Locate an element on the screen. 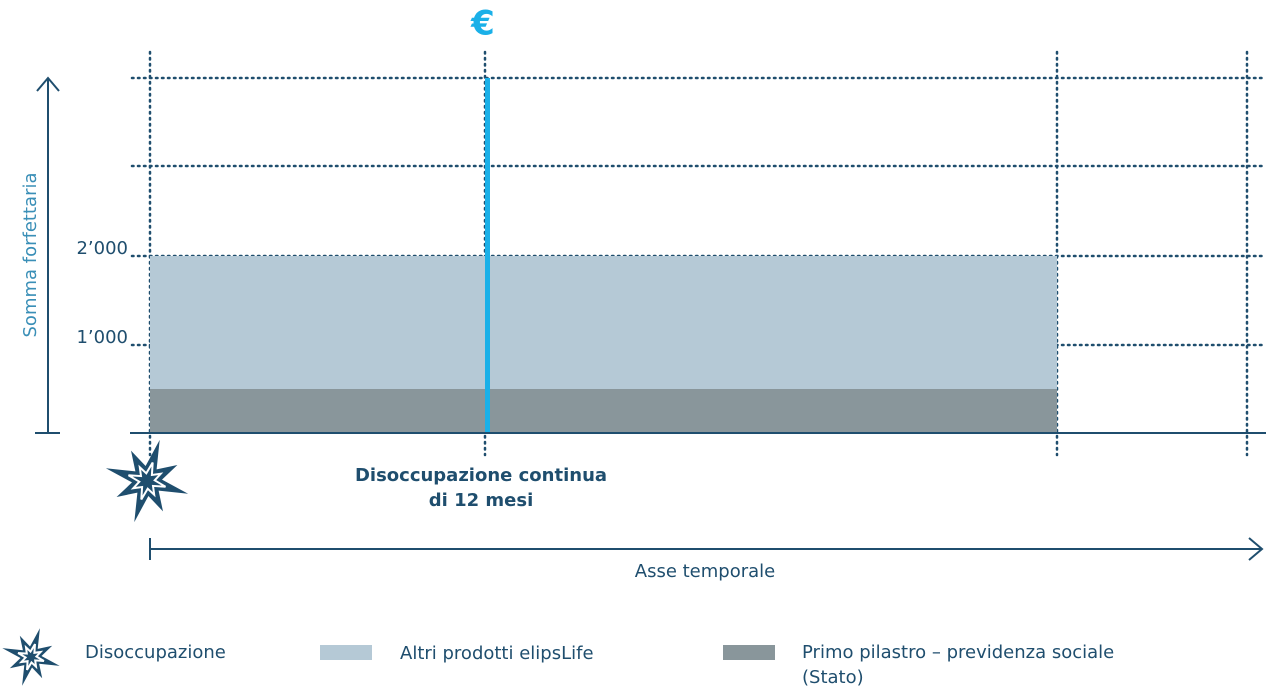 Image resolution: width=1280 pixels, height=693 pixels. x-axis-arrow is located at coordinates (1256, 549).